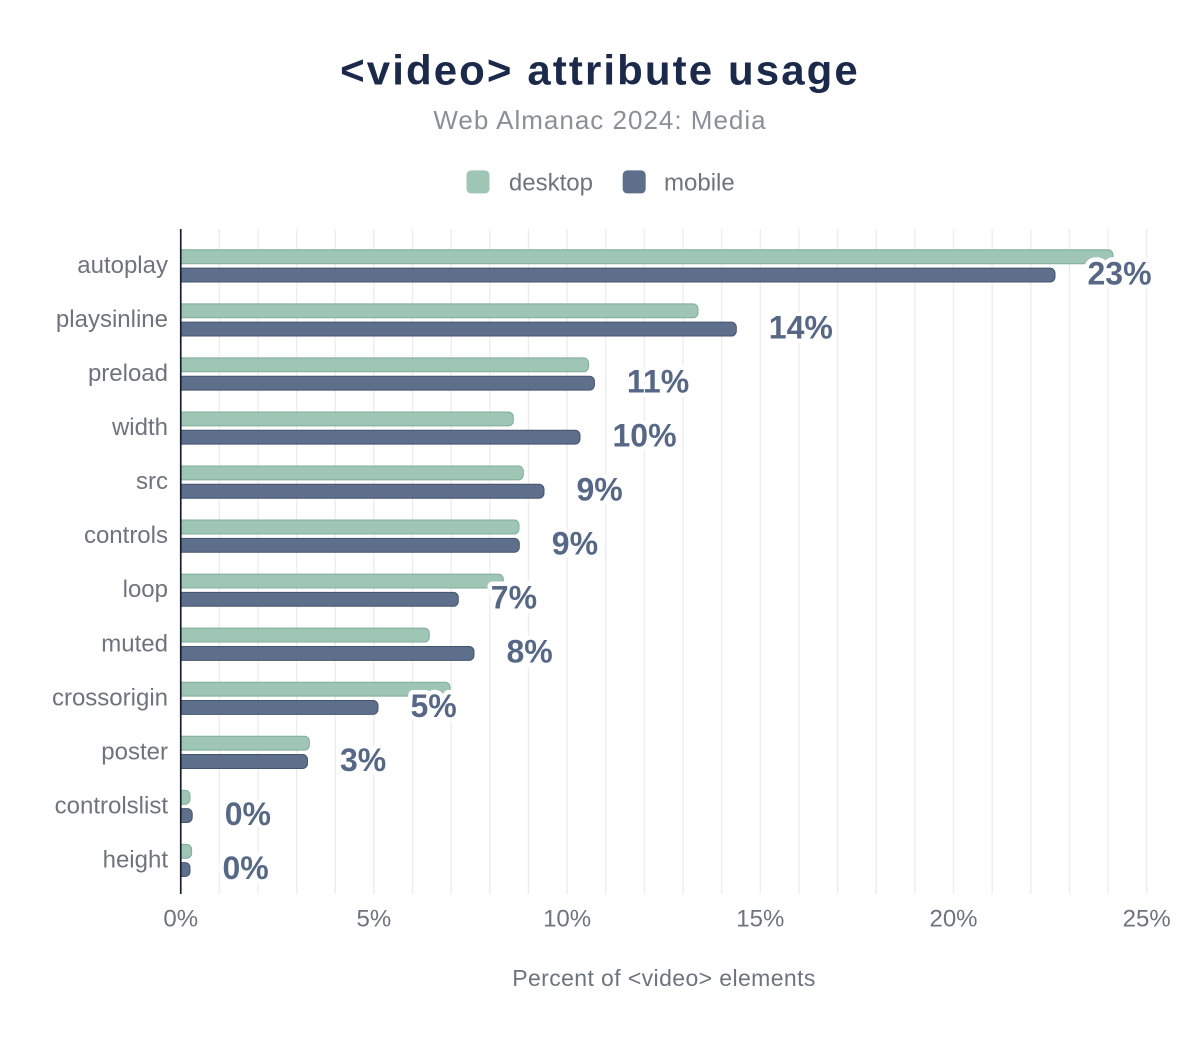  Describe the element at coordinates (363, 760) in the screenshot. I see `svg-text: 3%` at that location.